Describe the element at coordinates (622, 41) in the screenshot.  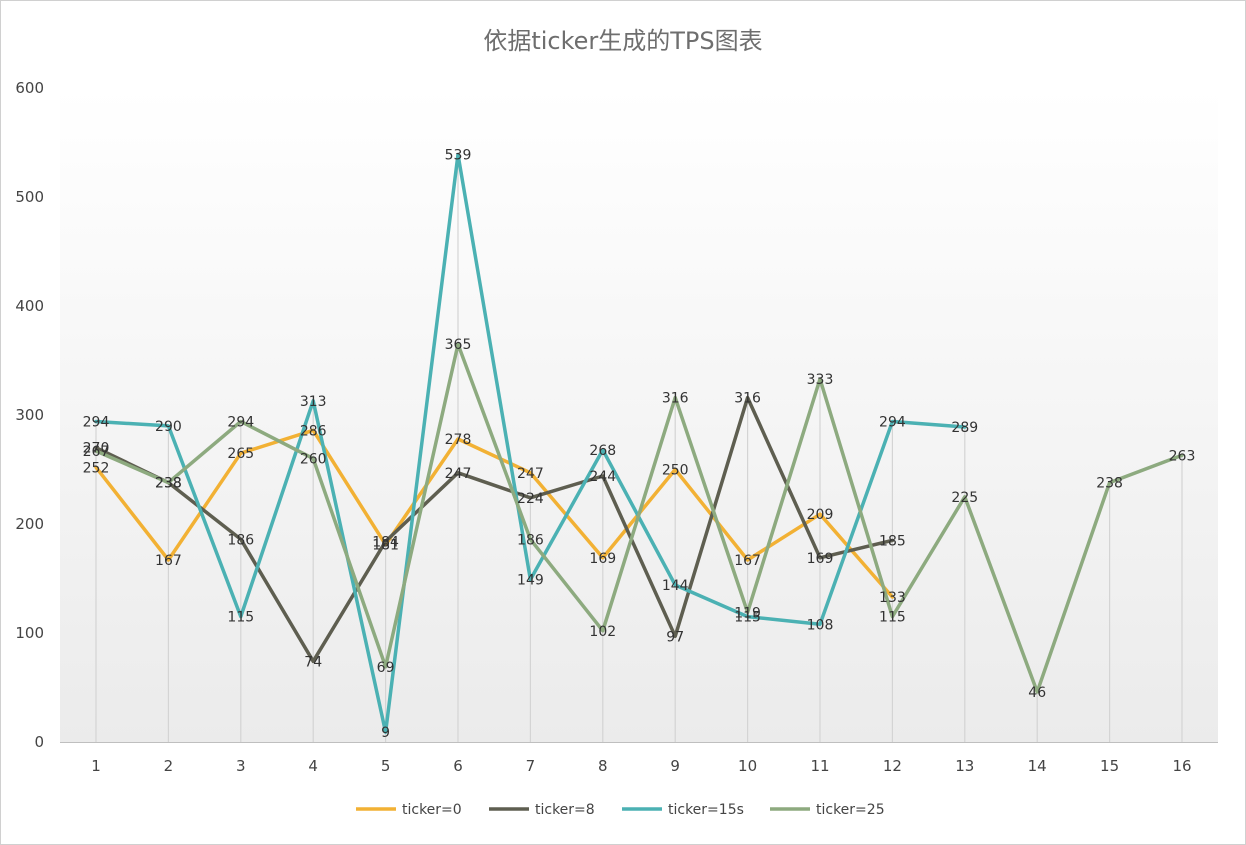
I see `chart-title: 依据ticker生成的TPS图表` at that location.